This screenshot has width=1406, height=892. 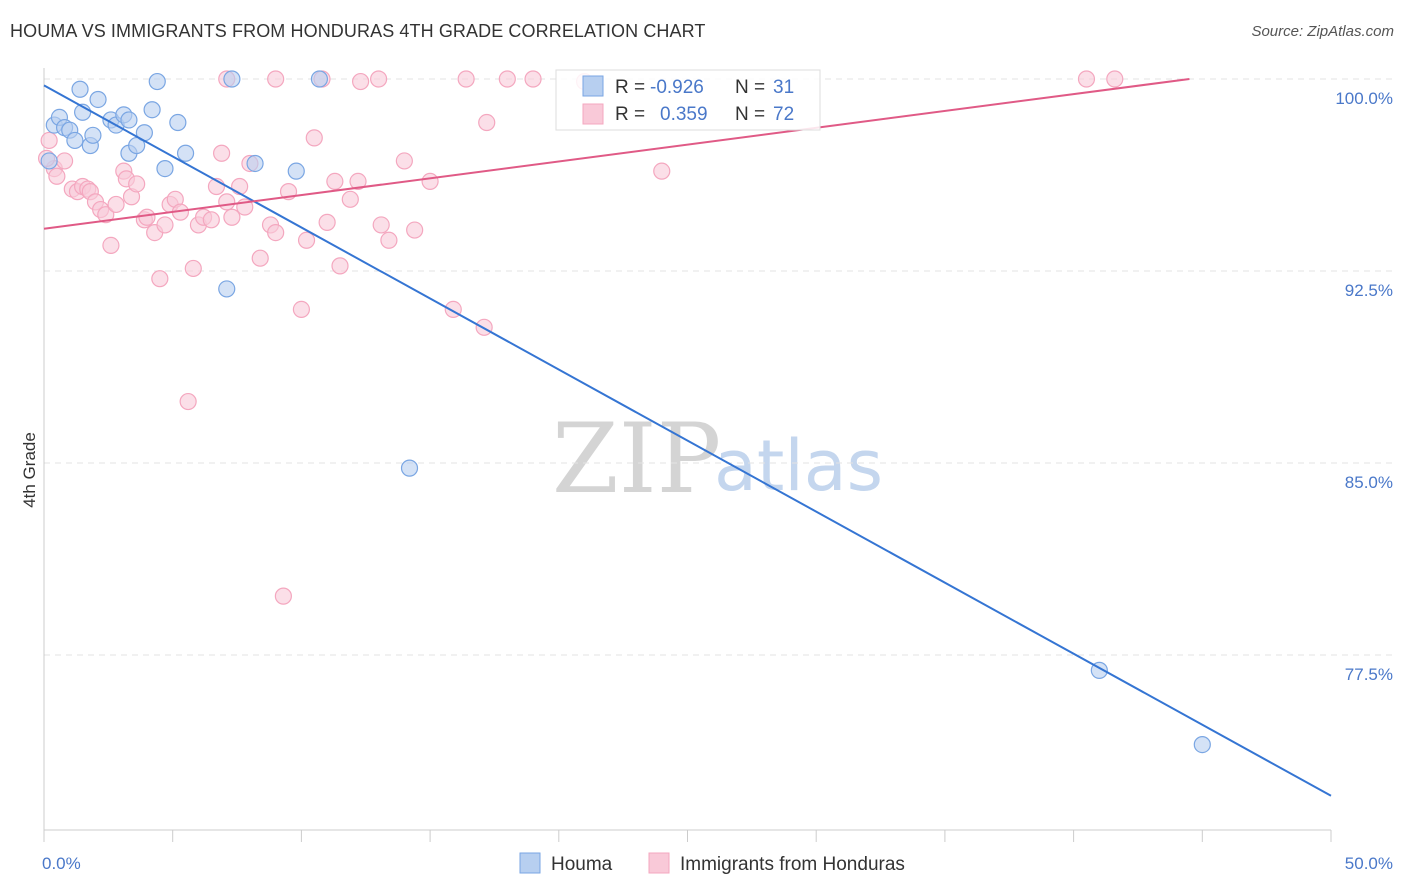 What do you see at coordinates (1322, 31) in the screenshot?
I see `source-credit: Source: ZipAtlas.com` at bounding box center [1322, 31].